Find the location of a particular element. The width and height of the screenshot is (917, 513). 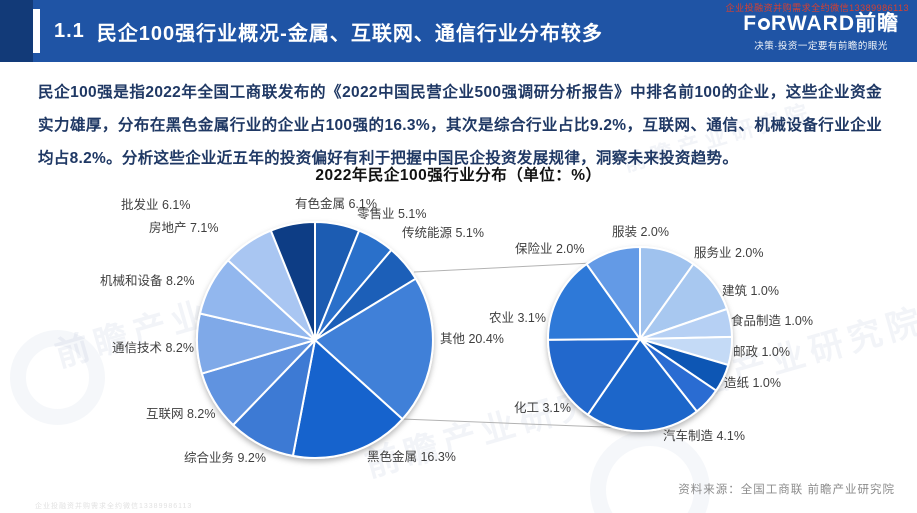

pie-label-通信技术: 通信技术 8.2% is located at coordinates (153, 348).